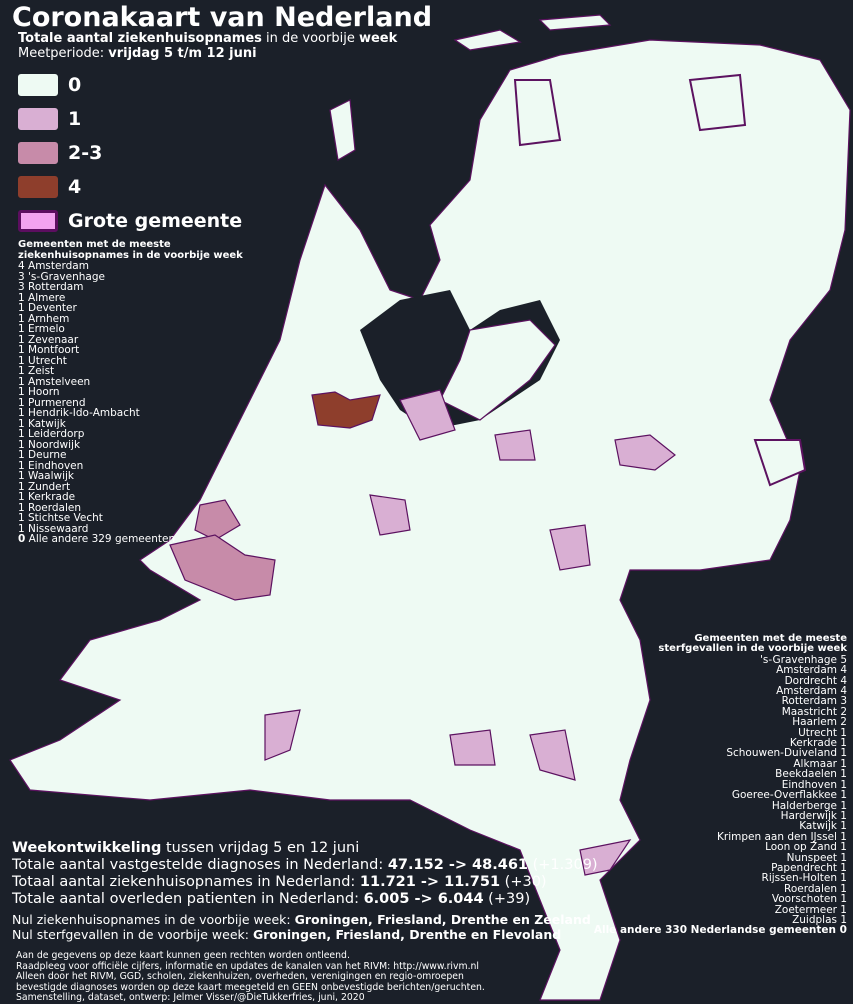 This screenshot has height=1004, width=853. What do you see at coordinates (563, 865) in the screenshot?
I see `text-segment: (+1.309)` at bounding box center [563, 865].